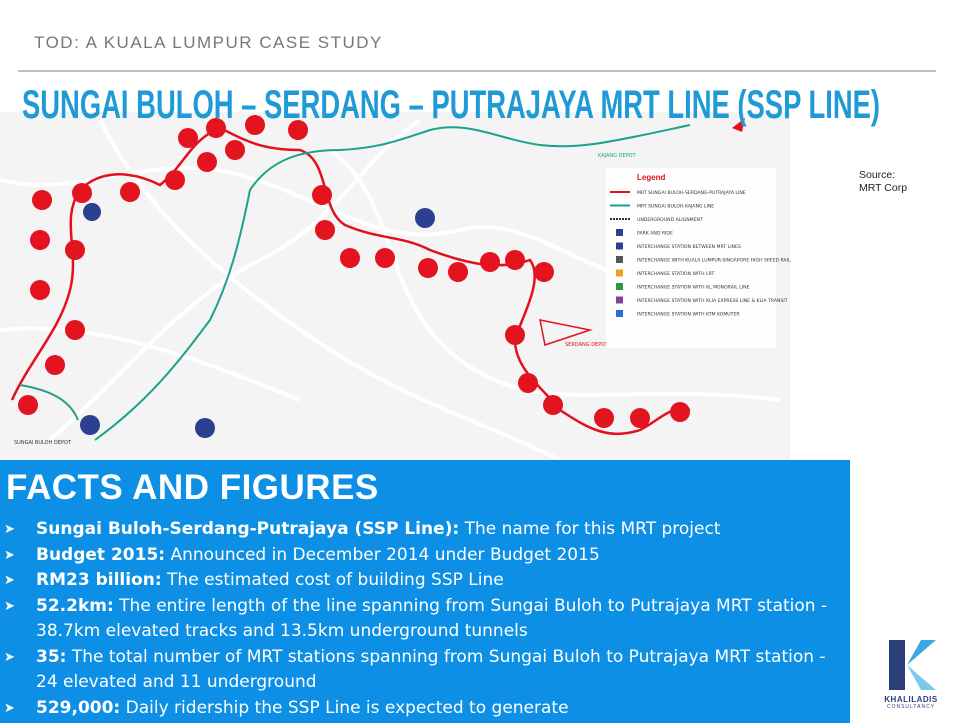 The width and height of the screenshot is (964, 723). I want to click on logo-mark, so click(912, 665).